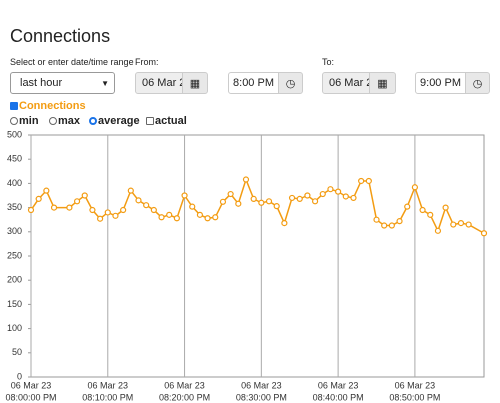  What do you see at coordinates (147, 62) in the screenshot?
I see `from-label: From:` at bounding box center [147, 62].